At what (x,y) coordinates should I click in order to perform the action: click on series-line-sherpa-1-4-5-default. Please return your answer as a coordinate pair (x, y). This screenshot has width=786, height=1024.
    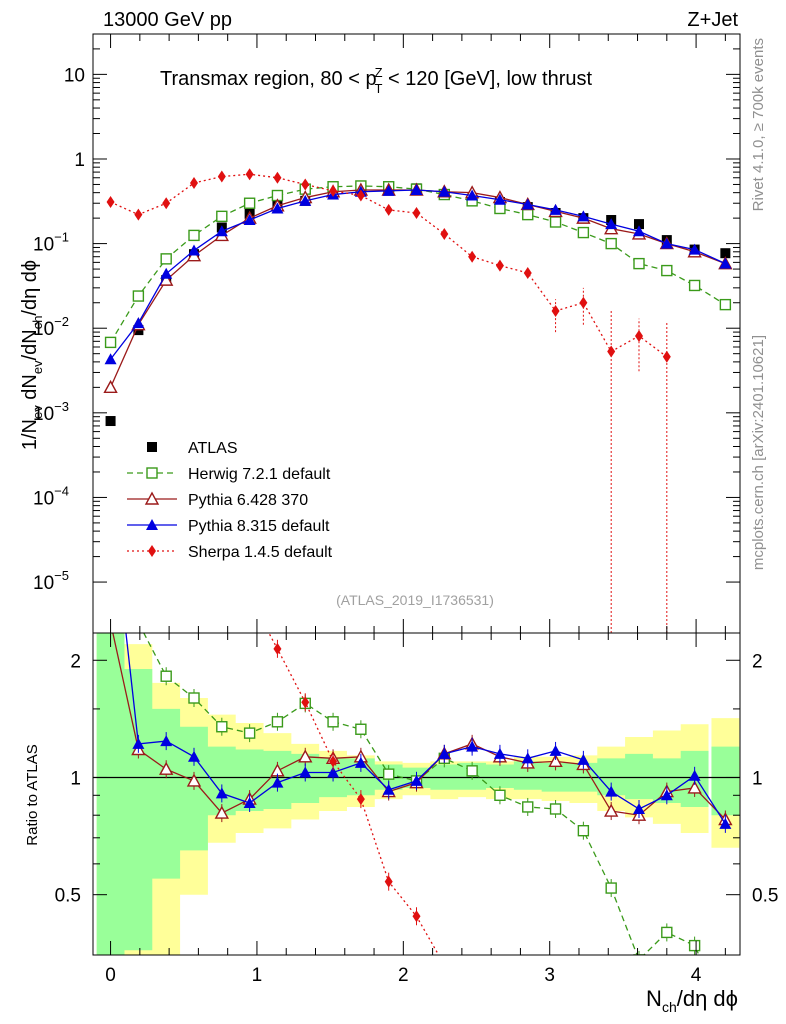
    Looking at the image, I should click on (389, 265).